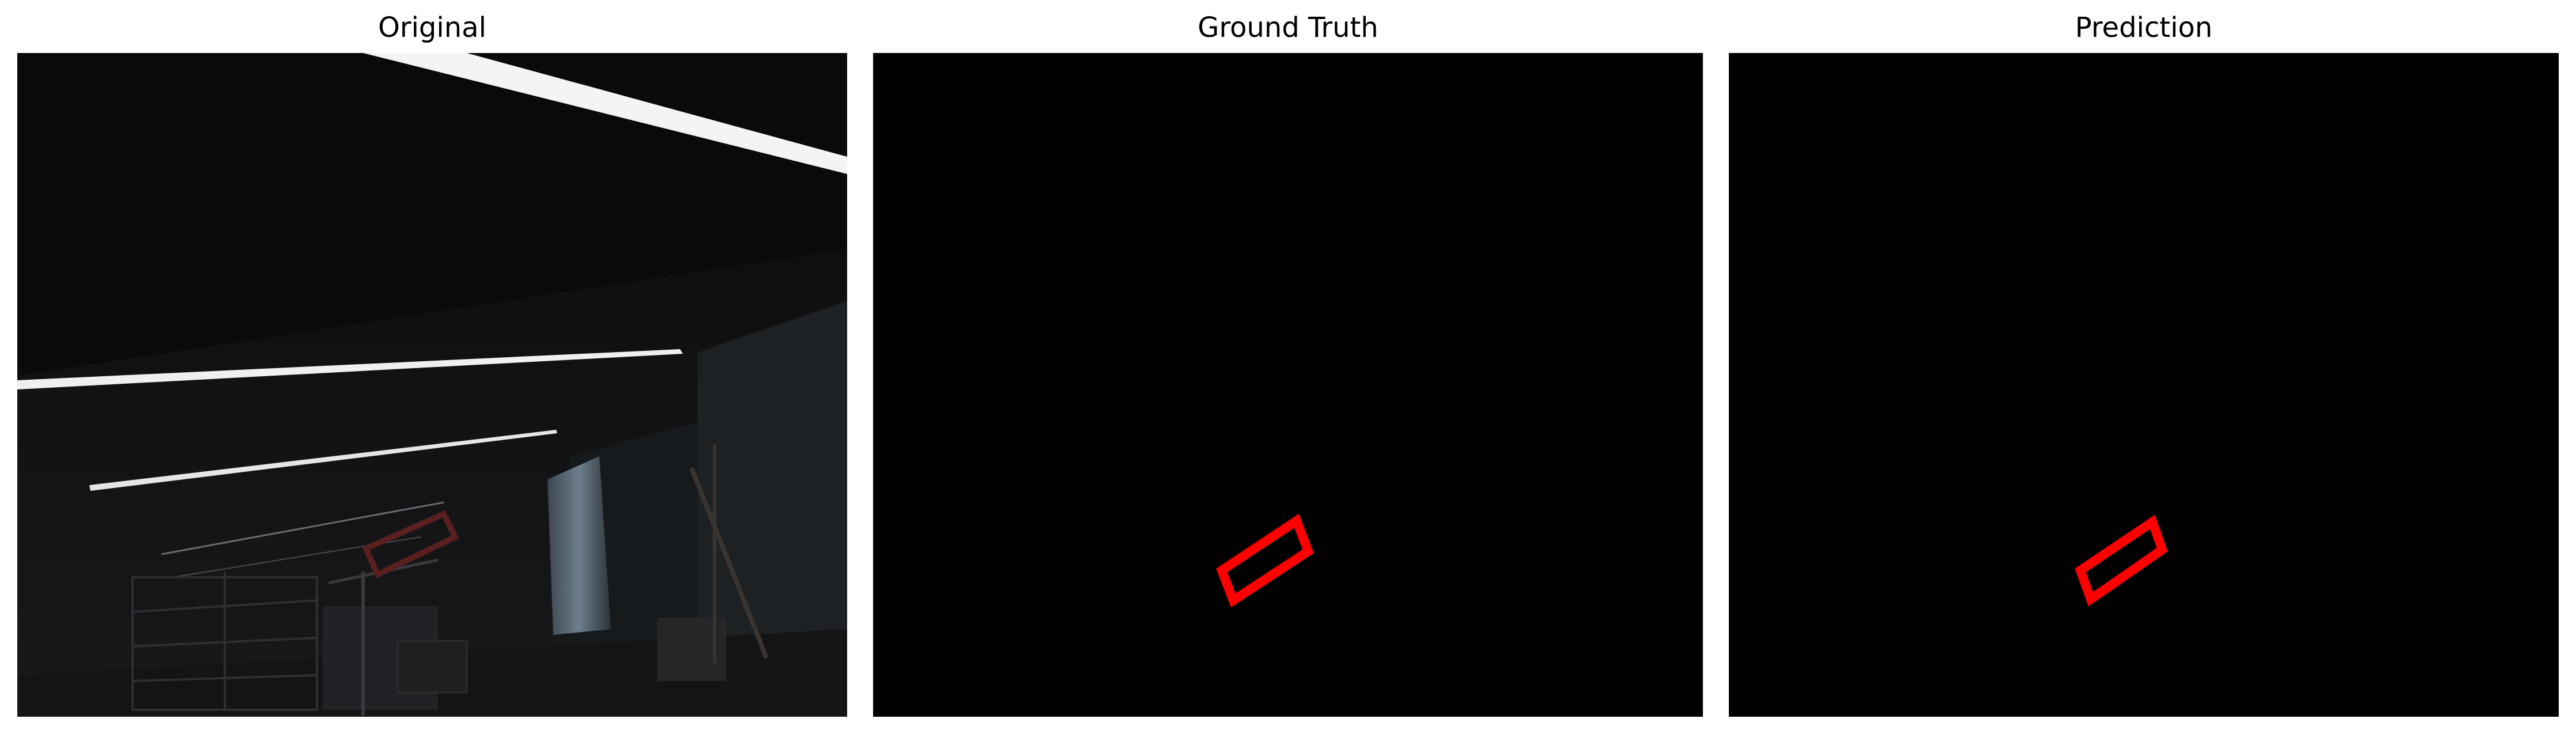 The width and height of the screenshot is (2576, 734). Describe the element at coordinates (410, 544) in the screenshot. I see `scene-target` at that location.